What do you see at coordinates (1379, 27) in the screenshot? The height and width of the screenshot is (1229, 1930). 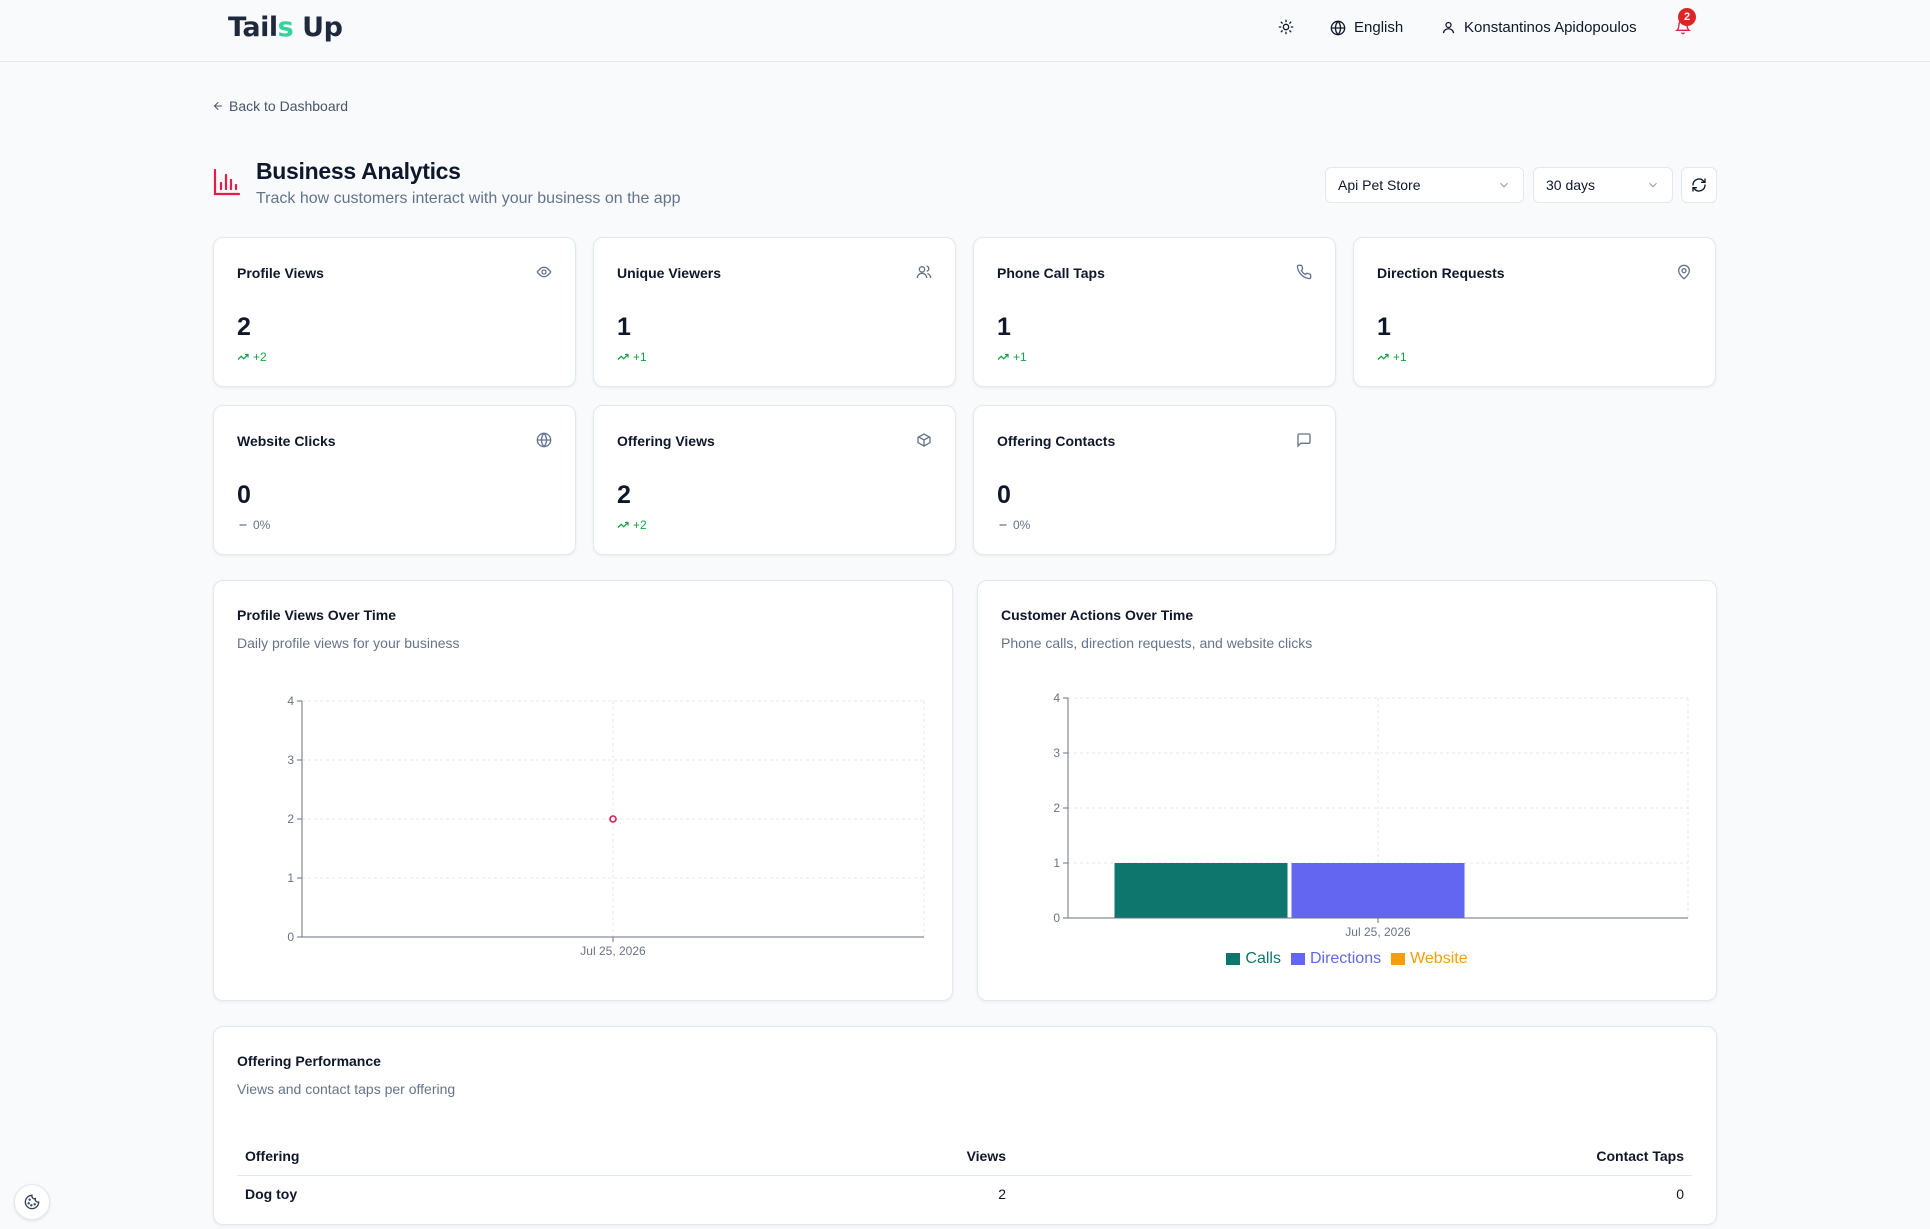 I see `language-label: English` at bounding box center [1379, 27].